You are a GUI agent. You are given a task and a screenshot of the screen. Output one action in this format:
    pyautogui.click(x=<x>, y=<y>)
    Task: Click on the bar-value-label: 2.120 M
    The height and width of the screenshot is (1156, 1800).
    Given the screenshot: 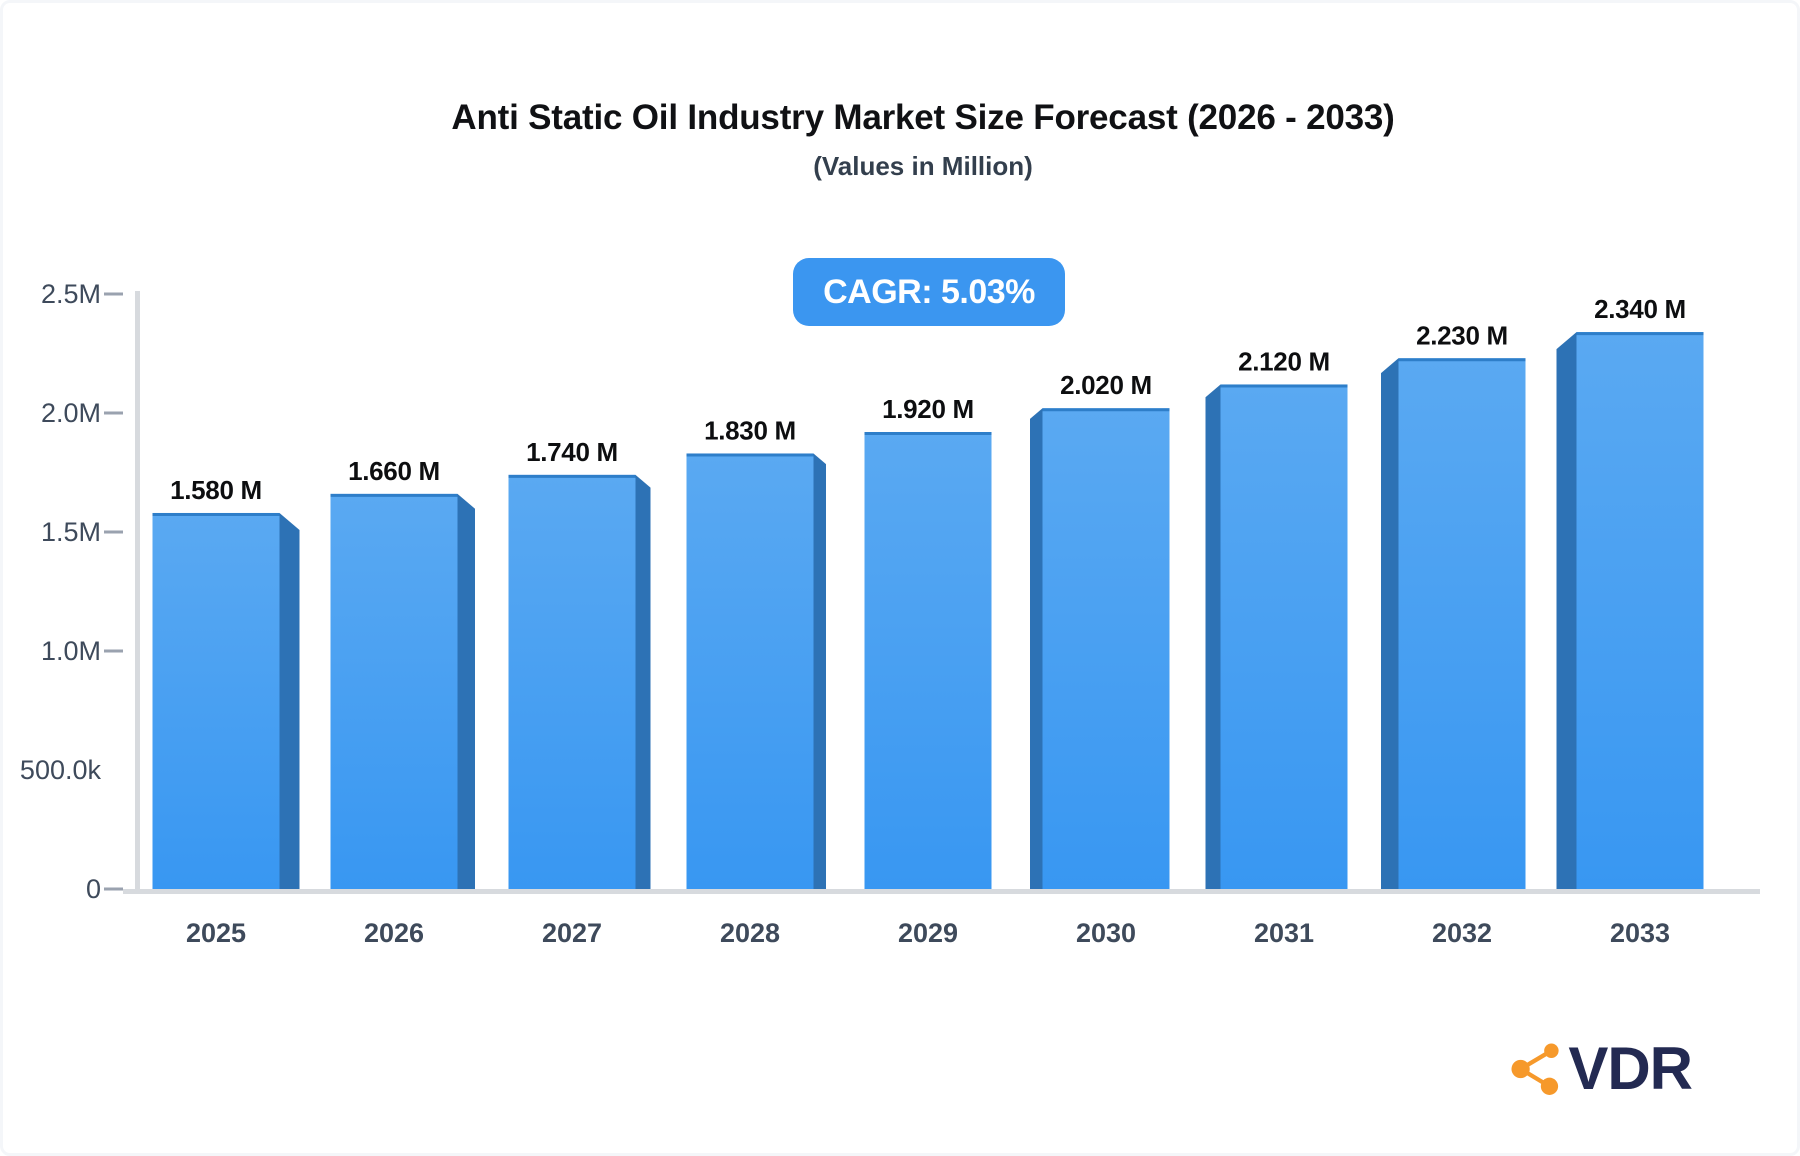 What is the action you would take?
    pyautogui.click(x=1284, y=361)
    